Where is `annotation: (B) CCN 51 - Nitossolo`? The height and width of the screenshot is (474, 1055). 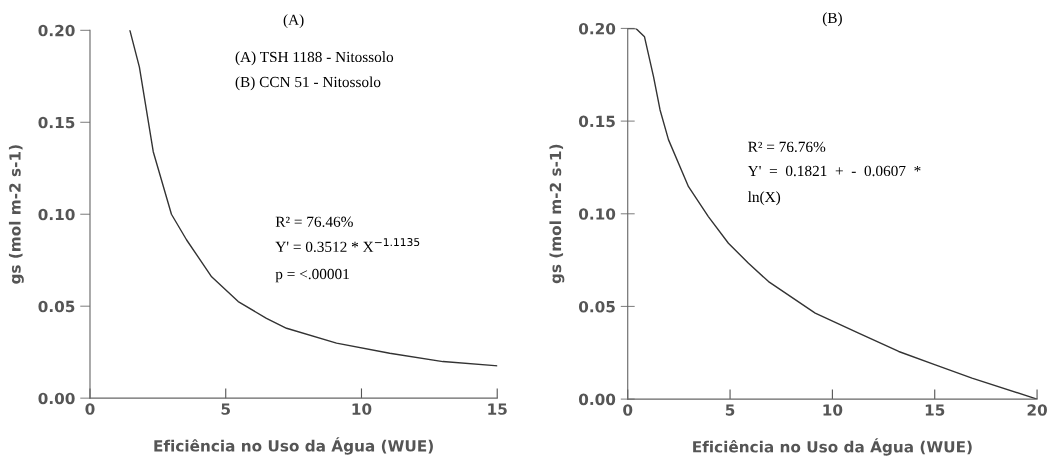 annotation: (B) CCN 51 - Nitossolo is located at coordinates (308, 83).